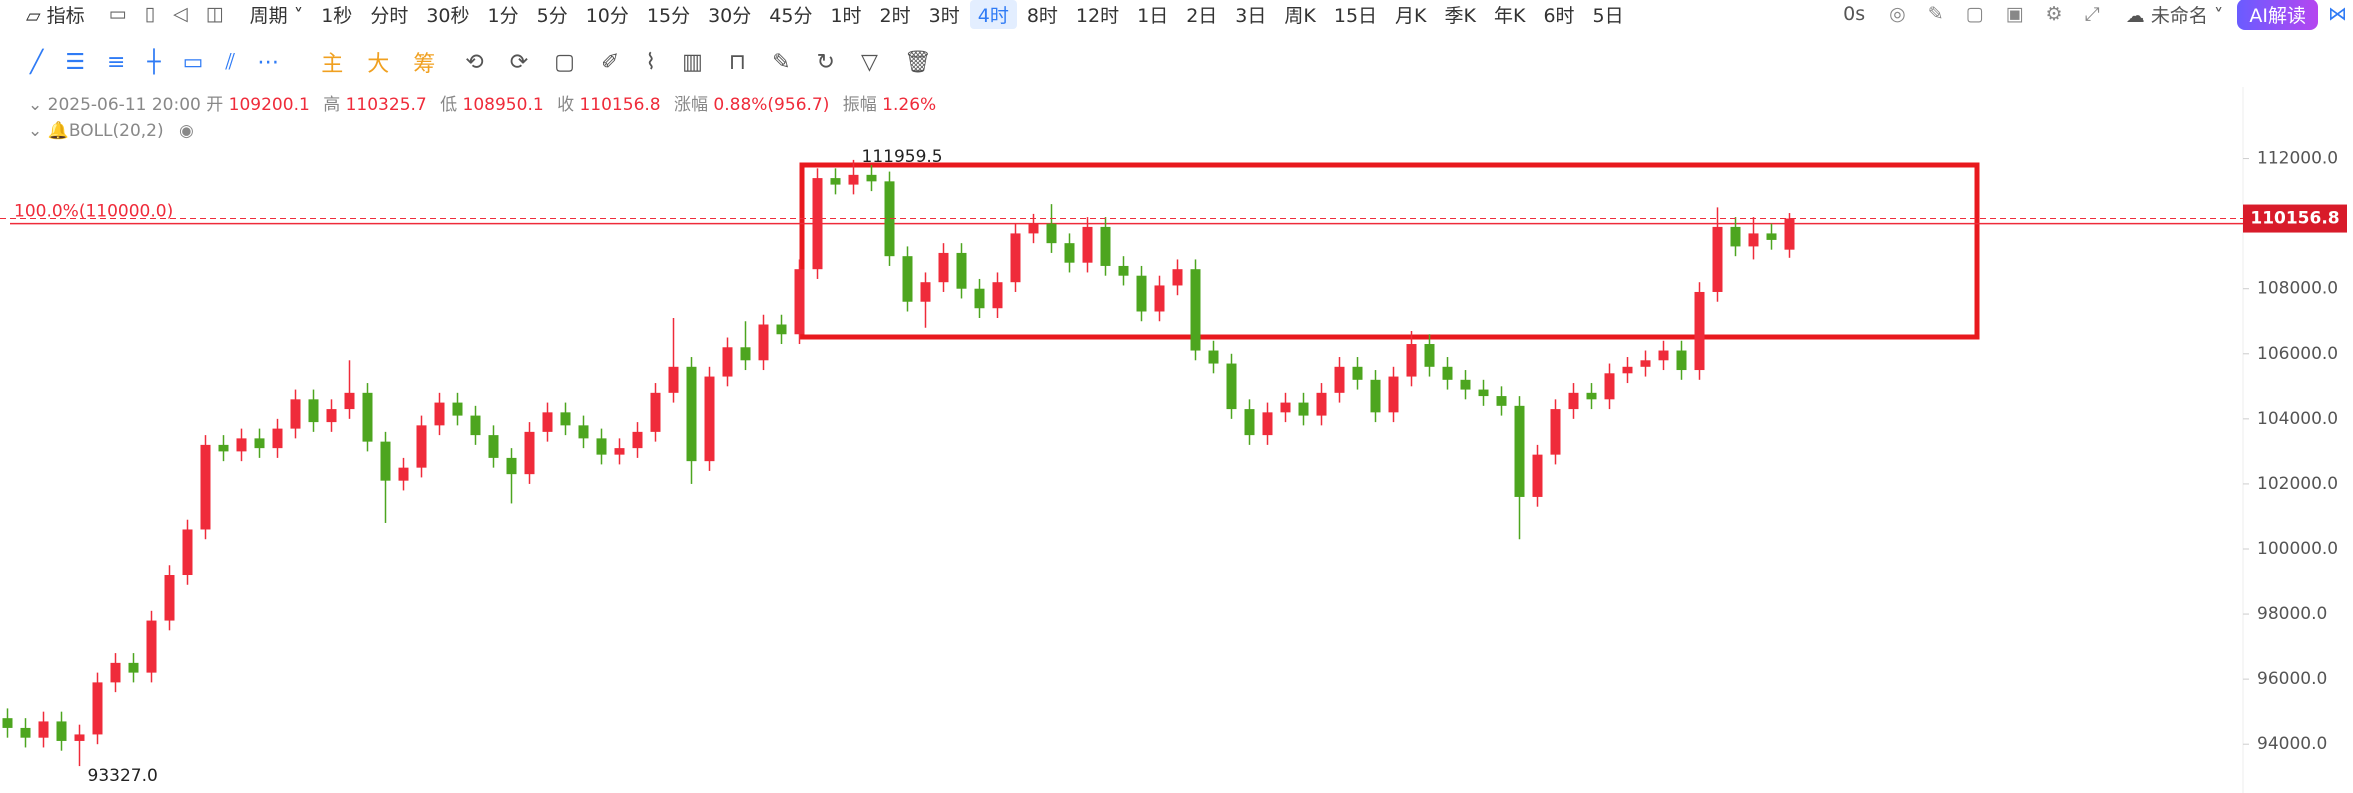 This screenshot has height=793, width=2353. Describe the element at coordinates (1411, 15) in the screenshot. I see `interval-button: 月K` at that location.